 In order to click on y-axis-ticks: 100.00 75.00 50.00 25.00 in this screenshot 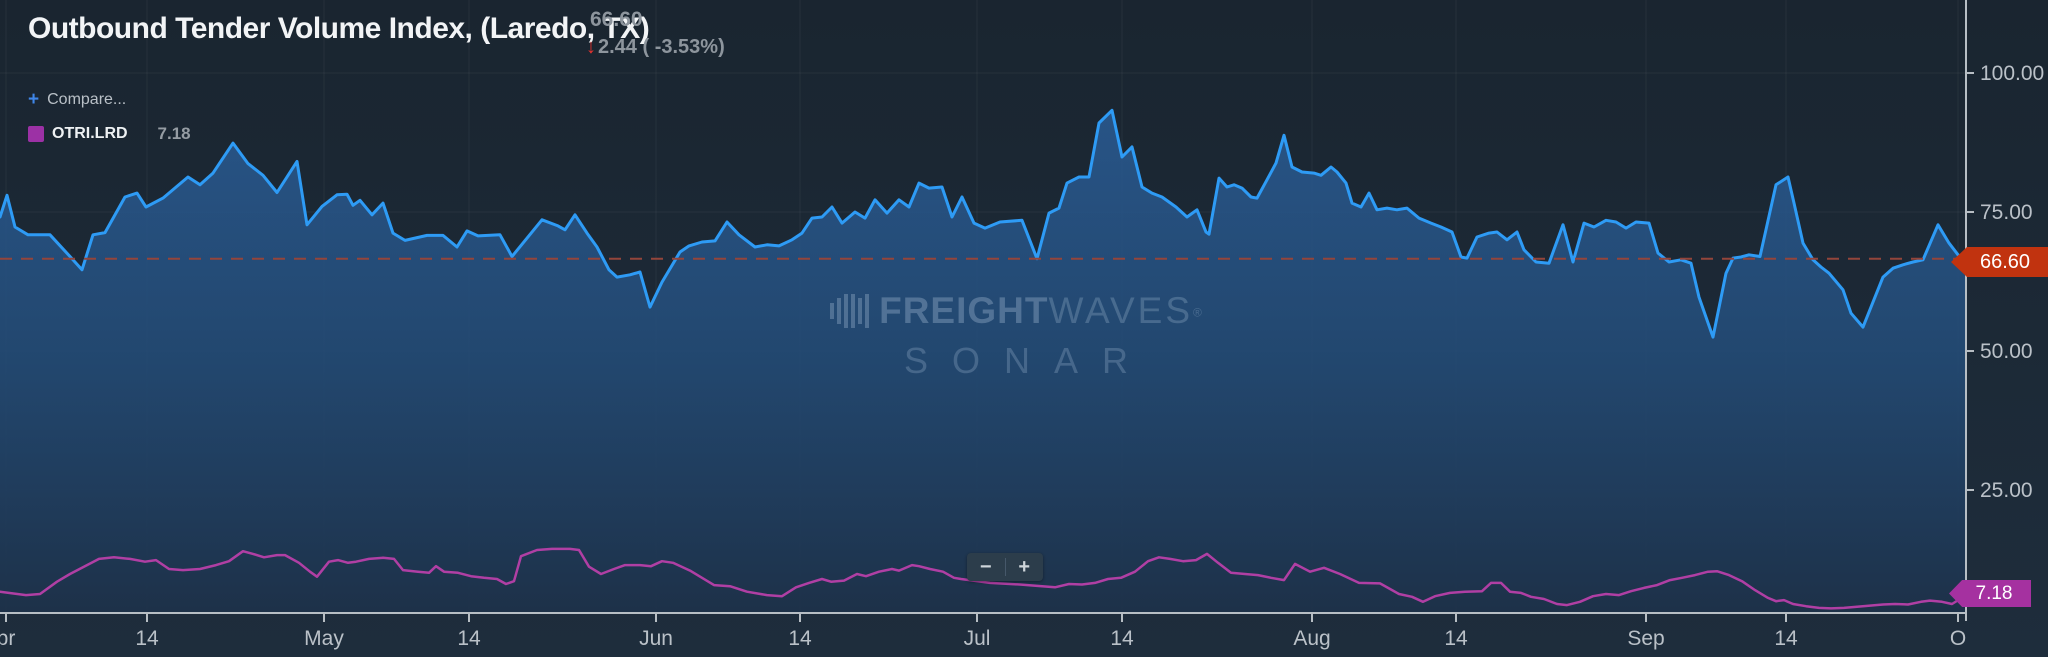, I will do `click(2005, 282)`.